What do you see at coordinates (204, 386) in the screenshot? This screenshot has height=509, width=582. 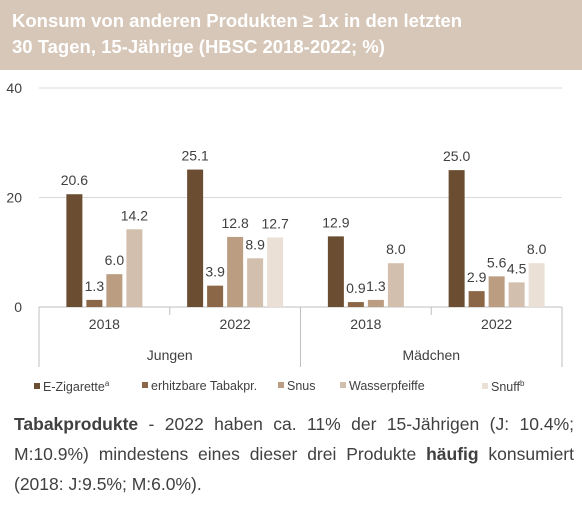 I see `legend-label: erhitzbare Tabakpr.` at bounding box center [204, 386].